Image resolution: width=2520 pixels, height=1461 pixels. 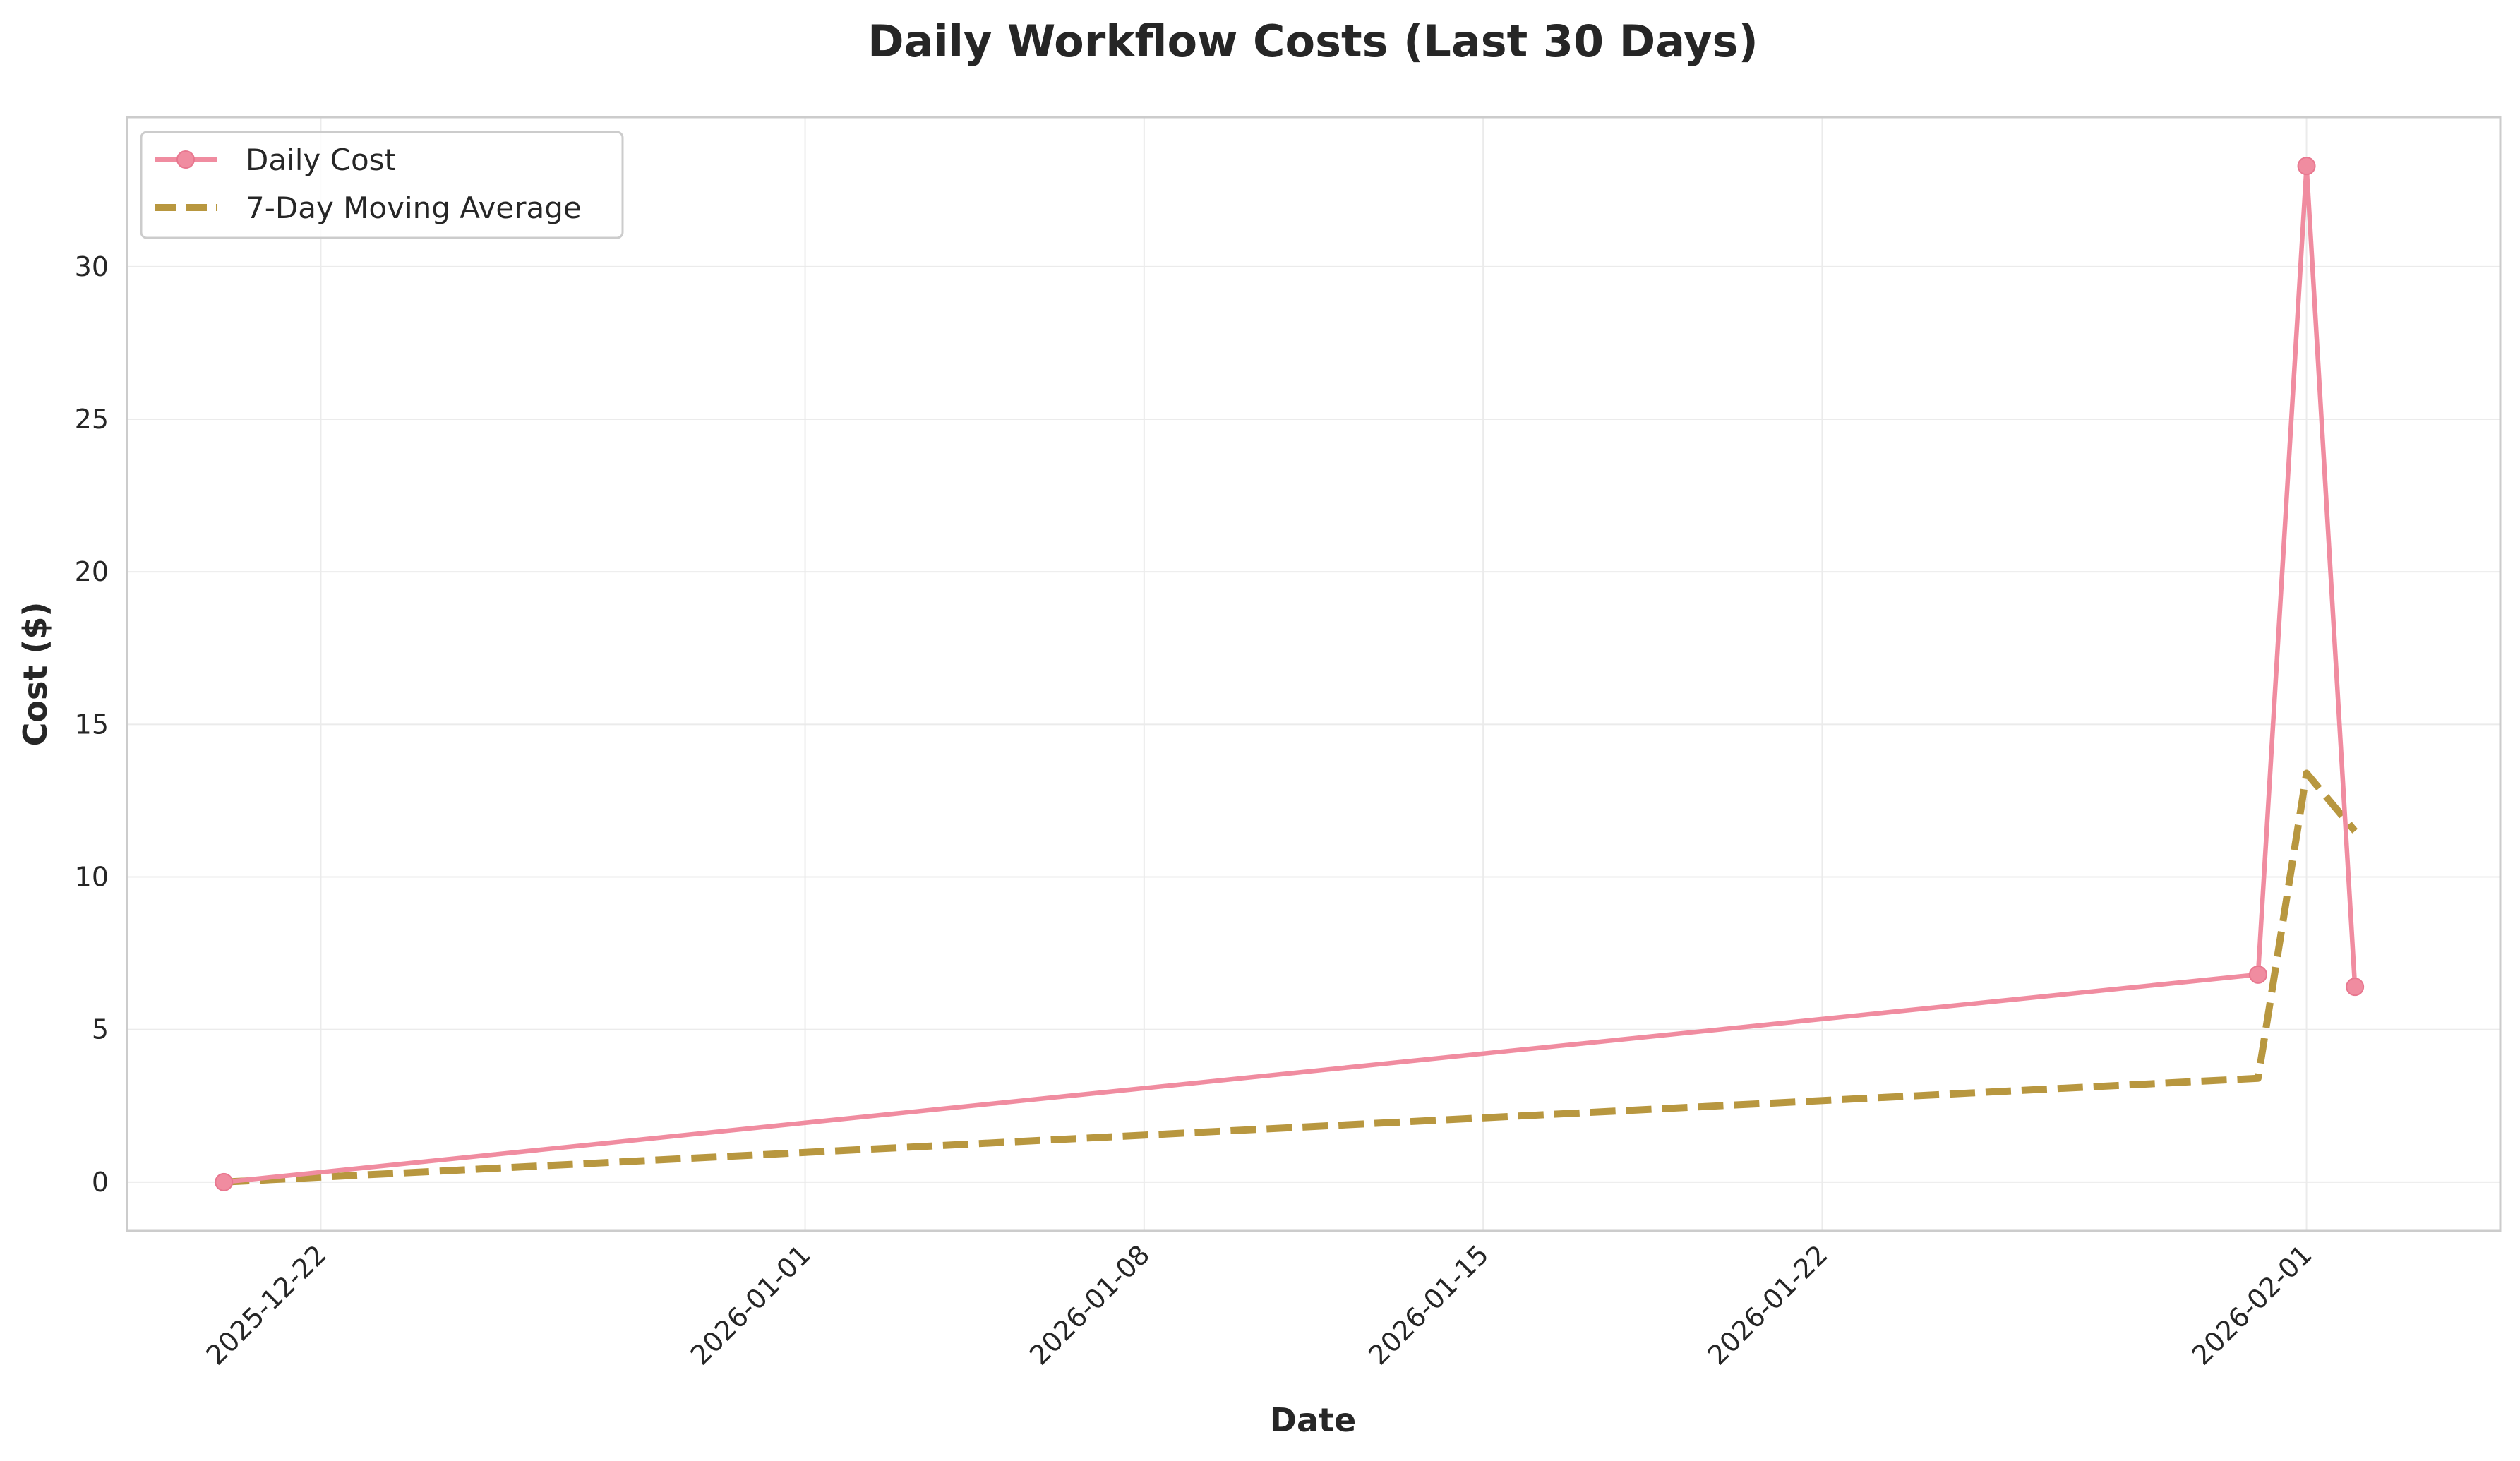 I want to click on y-tick-labels: 0 5 10 15 20 25 30, so click(x=92, y=724).